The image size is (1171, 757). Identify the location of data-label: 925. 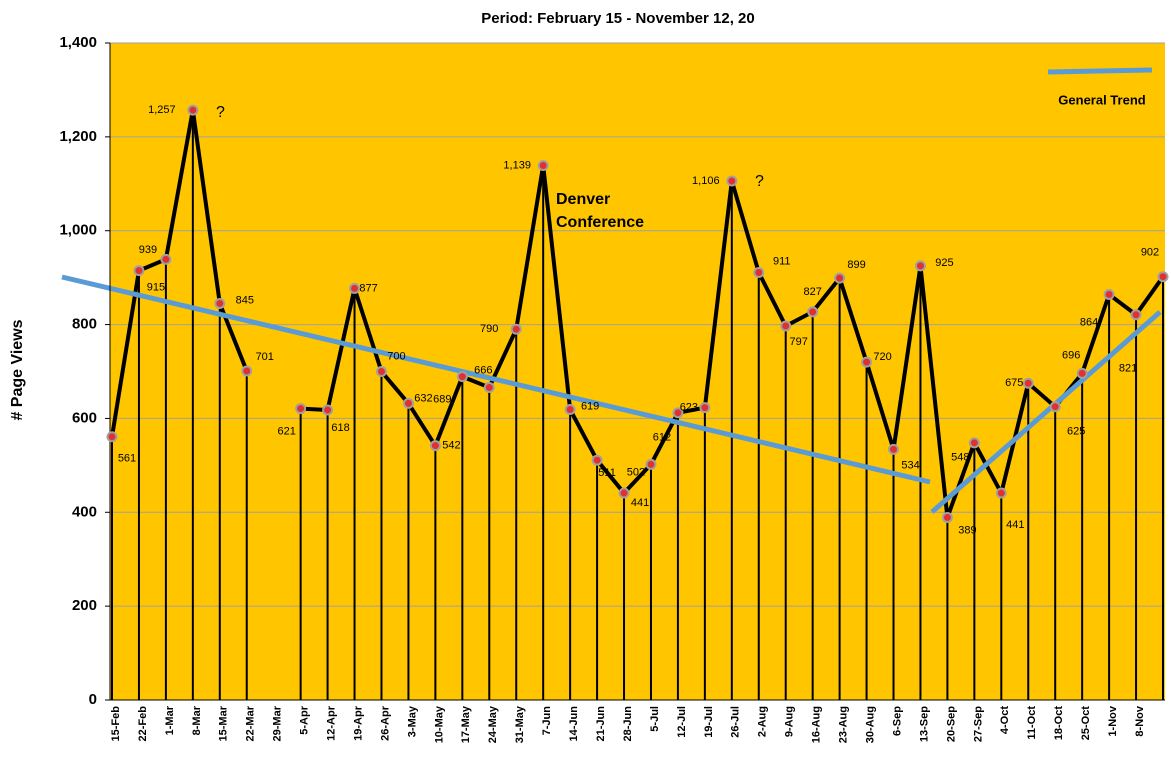
(944, 263).